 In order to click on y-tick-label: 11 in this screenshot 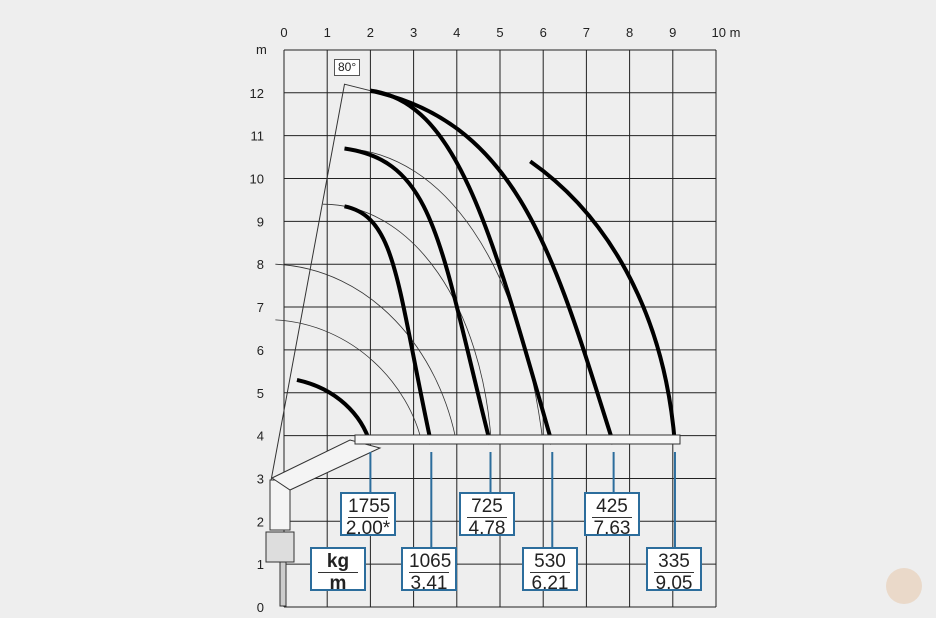, I will do `click(258, 136)`.